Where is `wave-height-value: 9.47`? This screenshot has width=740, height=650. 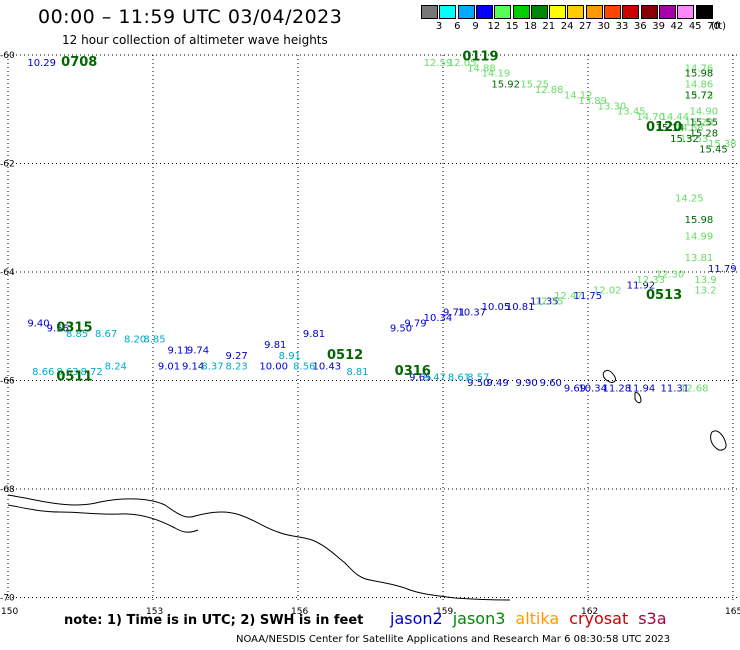
wave-height-value: 9.47 is located at coordinates (435, 378).